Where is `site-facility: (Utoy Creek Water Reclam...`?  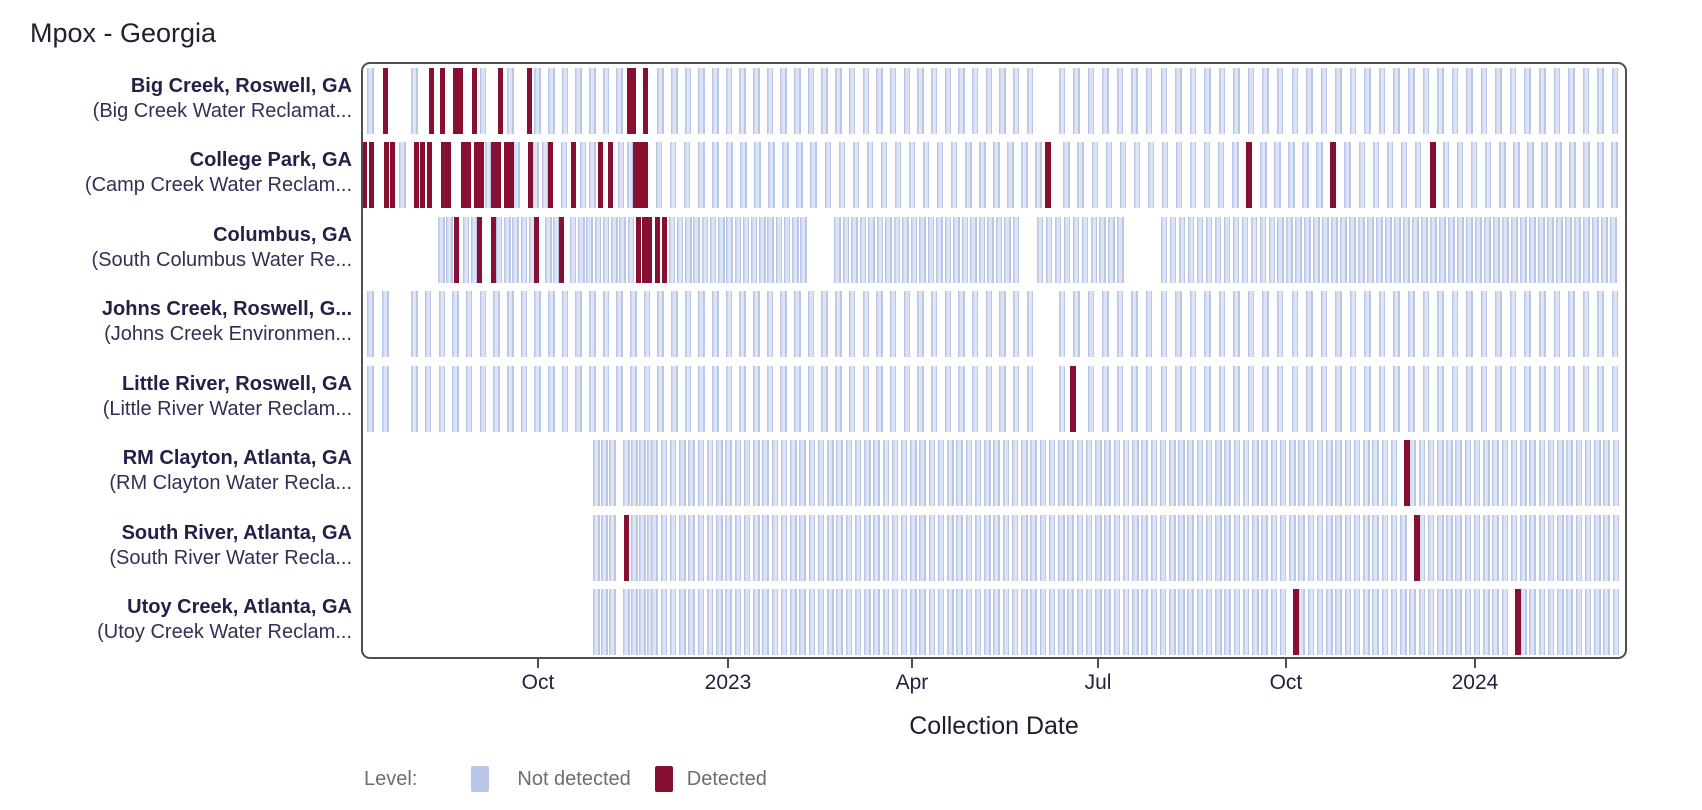
site-facility: (Utoy Creek Water Reclam... is located at coordinates (224, 632).